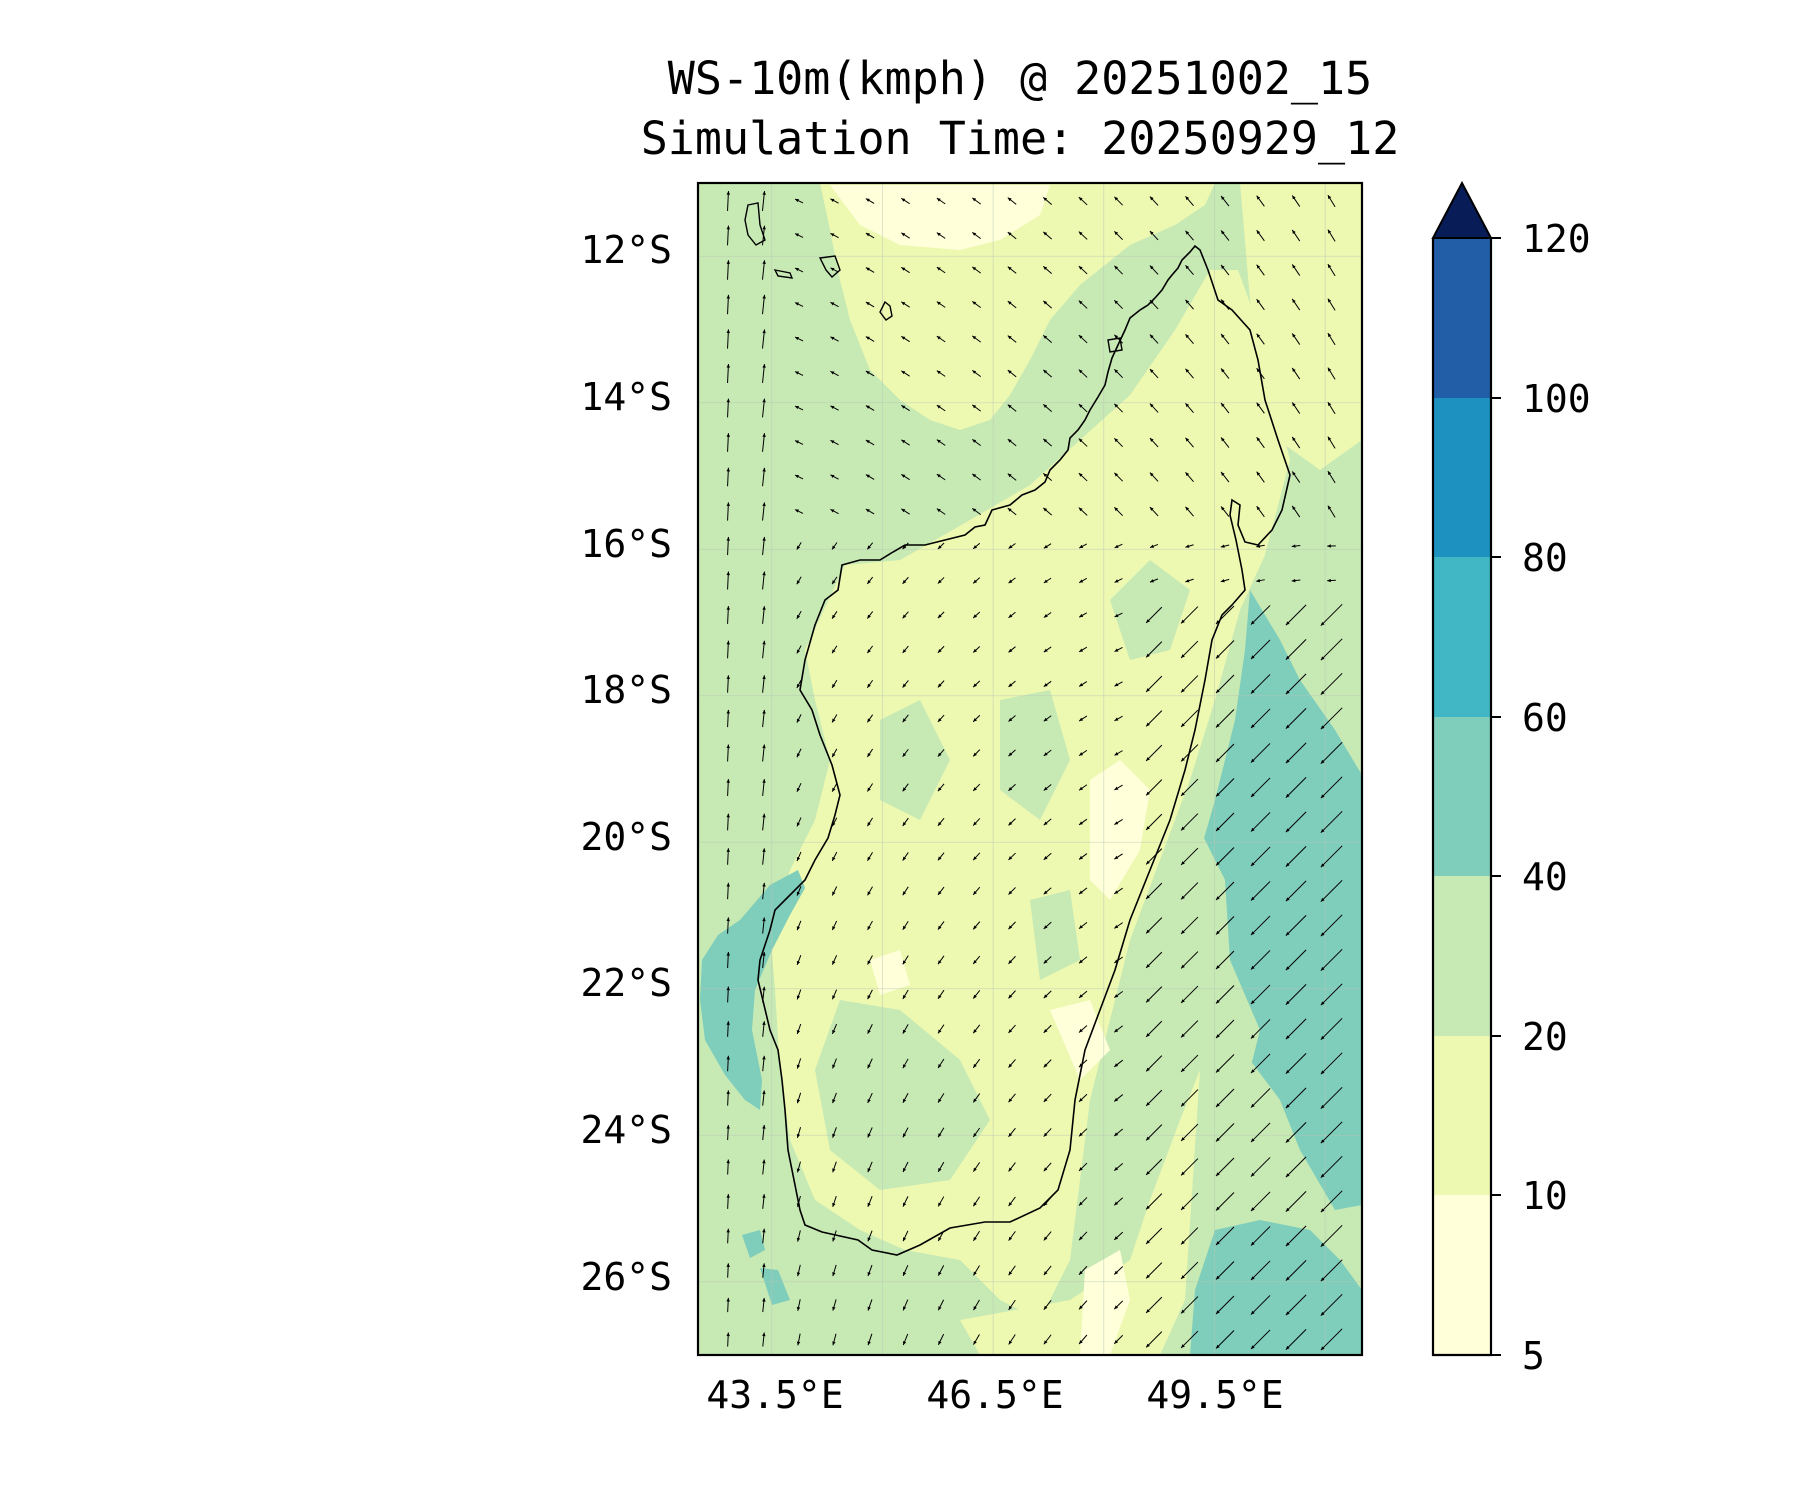 The image size is (1800, 1500). What do you see at coordinates (886, 310) in the screenshot?
I see `mayotte-island` at bounding box center [886, 310].